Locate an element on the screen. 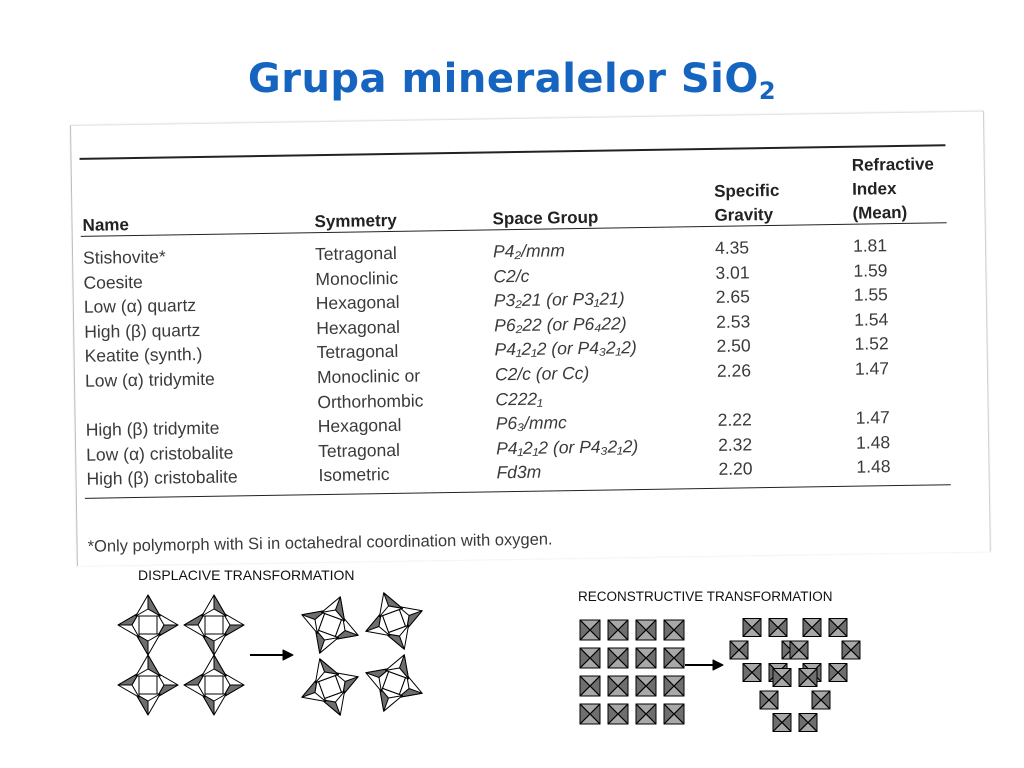 Image resolution: width=1024 pixels, height=768 pixels. displacive-label: DISPLACIVE TRANSFORMATION is located at coordinates (246, 575).